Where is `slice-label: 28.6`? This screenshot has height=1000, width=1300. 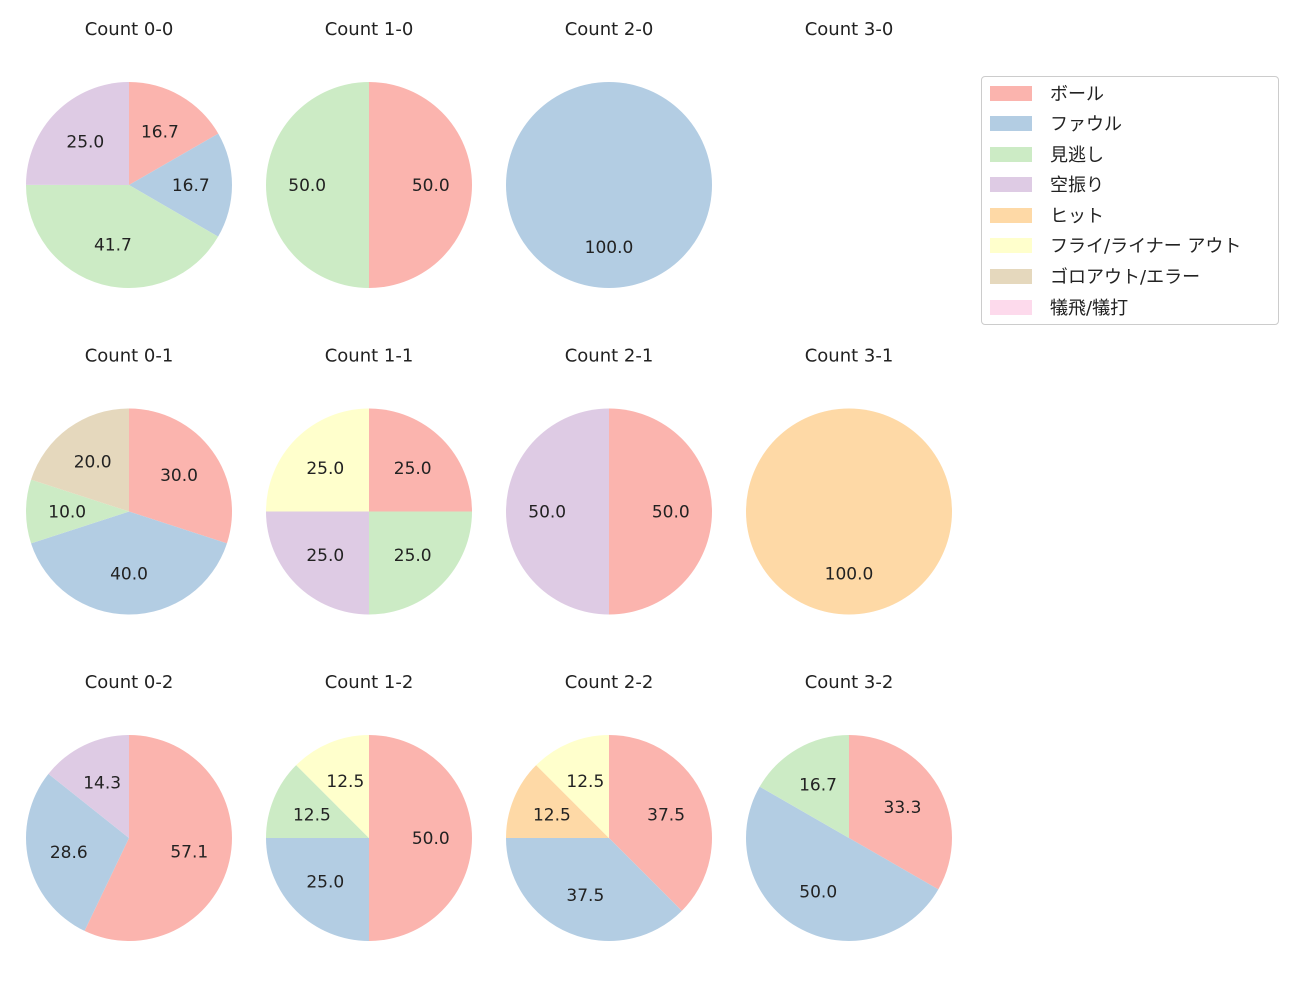 slice-label: 28.6 is located at coordinates (69, 853).